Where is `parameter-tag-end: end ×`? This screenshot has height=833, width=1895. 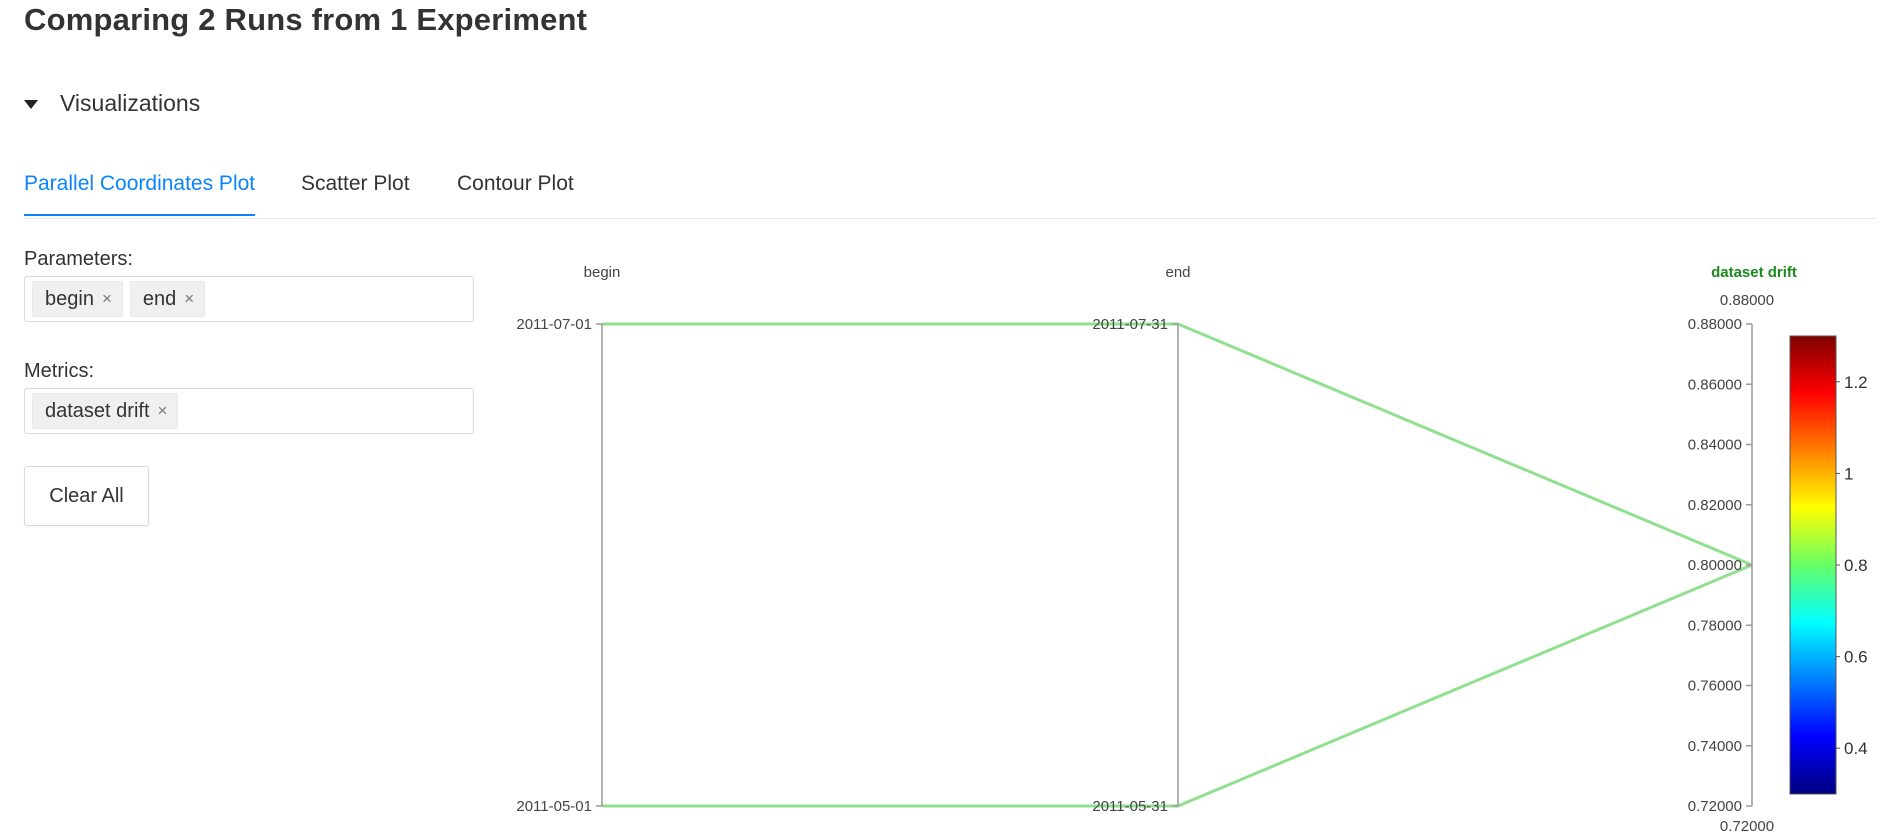
parameter-tag-end: end × is located at coordinates (167, 299).